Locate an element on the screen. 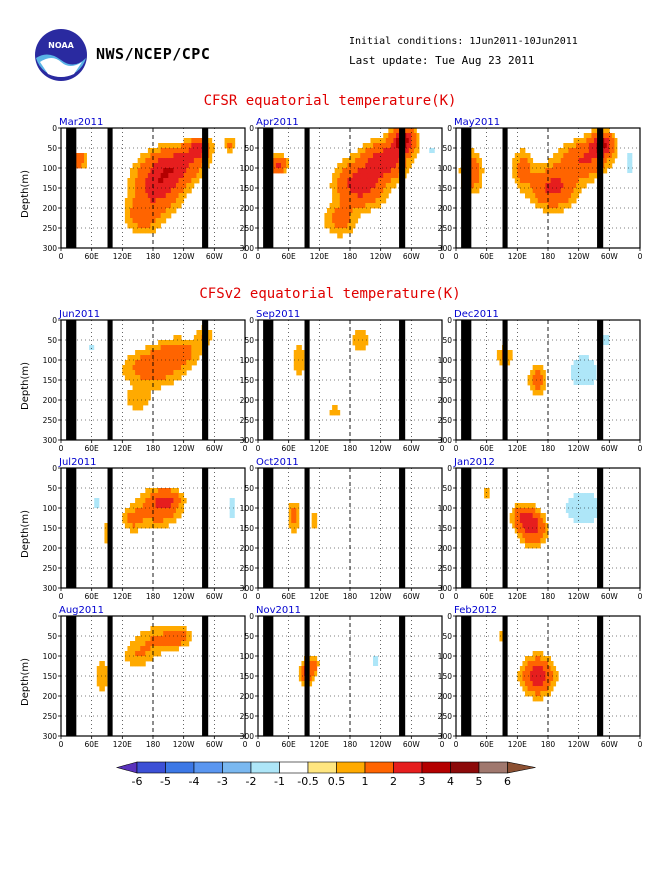 This screenshot has width=660, height=880. y-tick-label: 200 is located at coordinates (50, 400).